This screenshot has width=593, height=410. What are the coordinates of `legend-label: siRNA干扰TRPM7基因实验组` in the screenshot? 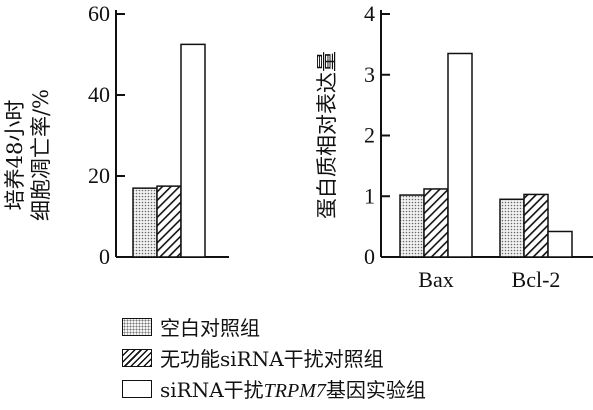 It's located at (293, 390).